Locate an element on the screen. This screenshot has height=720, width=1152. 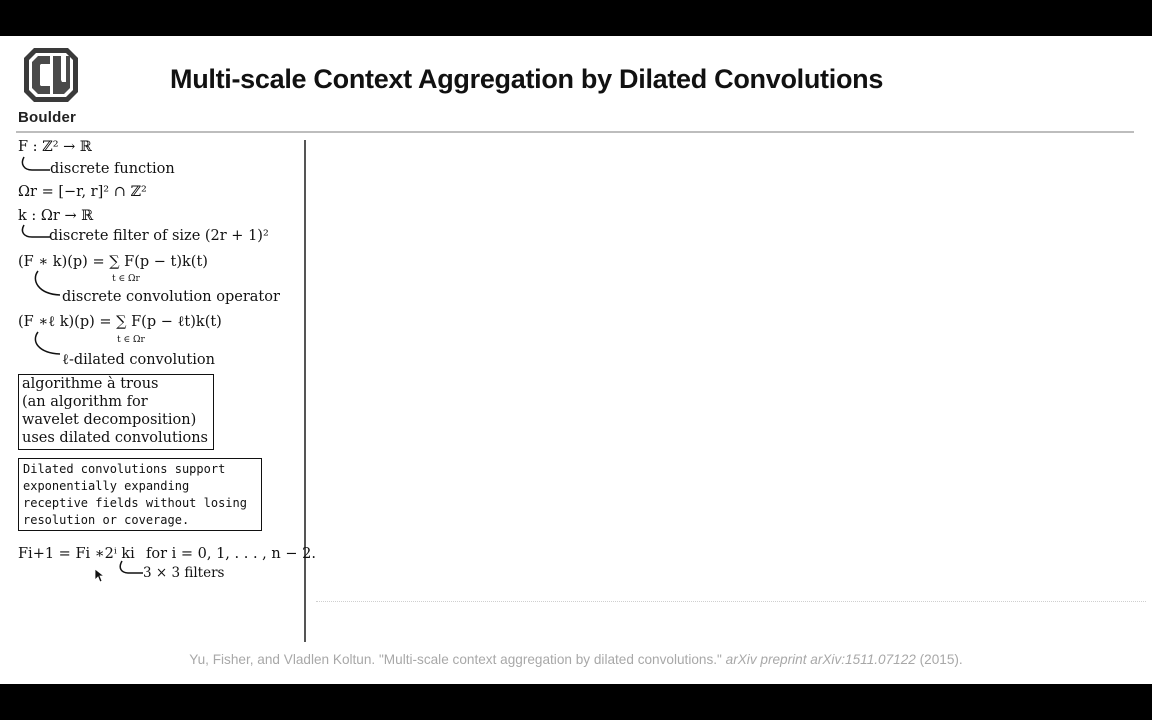
recurrence-note: 3 × 3 filters is located at coordinates (184, 573).